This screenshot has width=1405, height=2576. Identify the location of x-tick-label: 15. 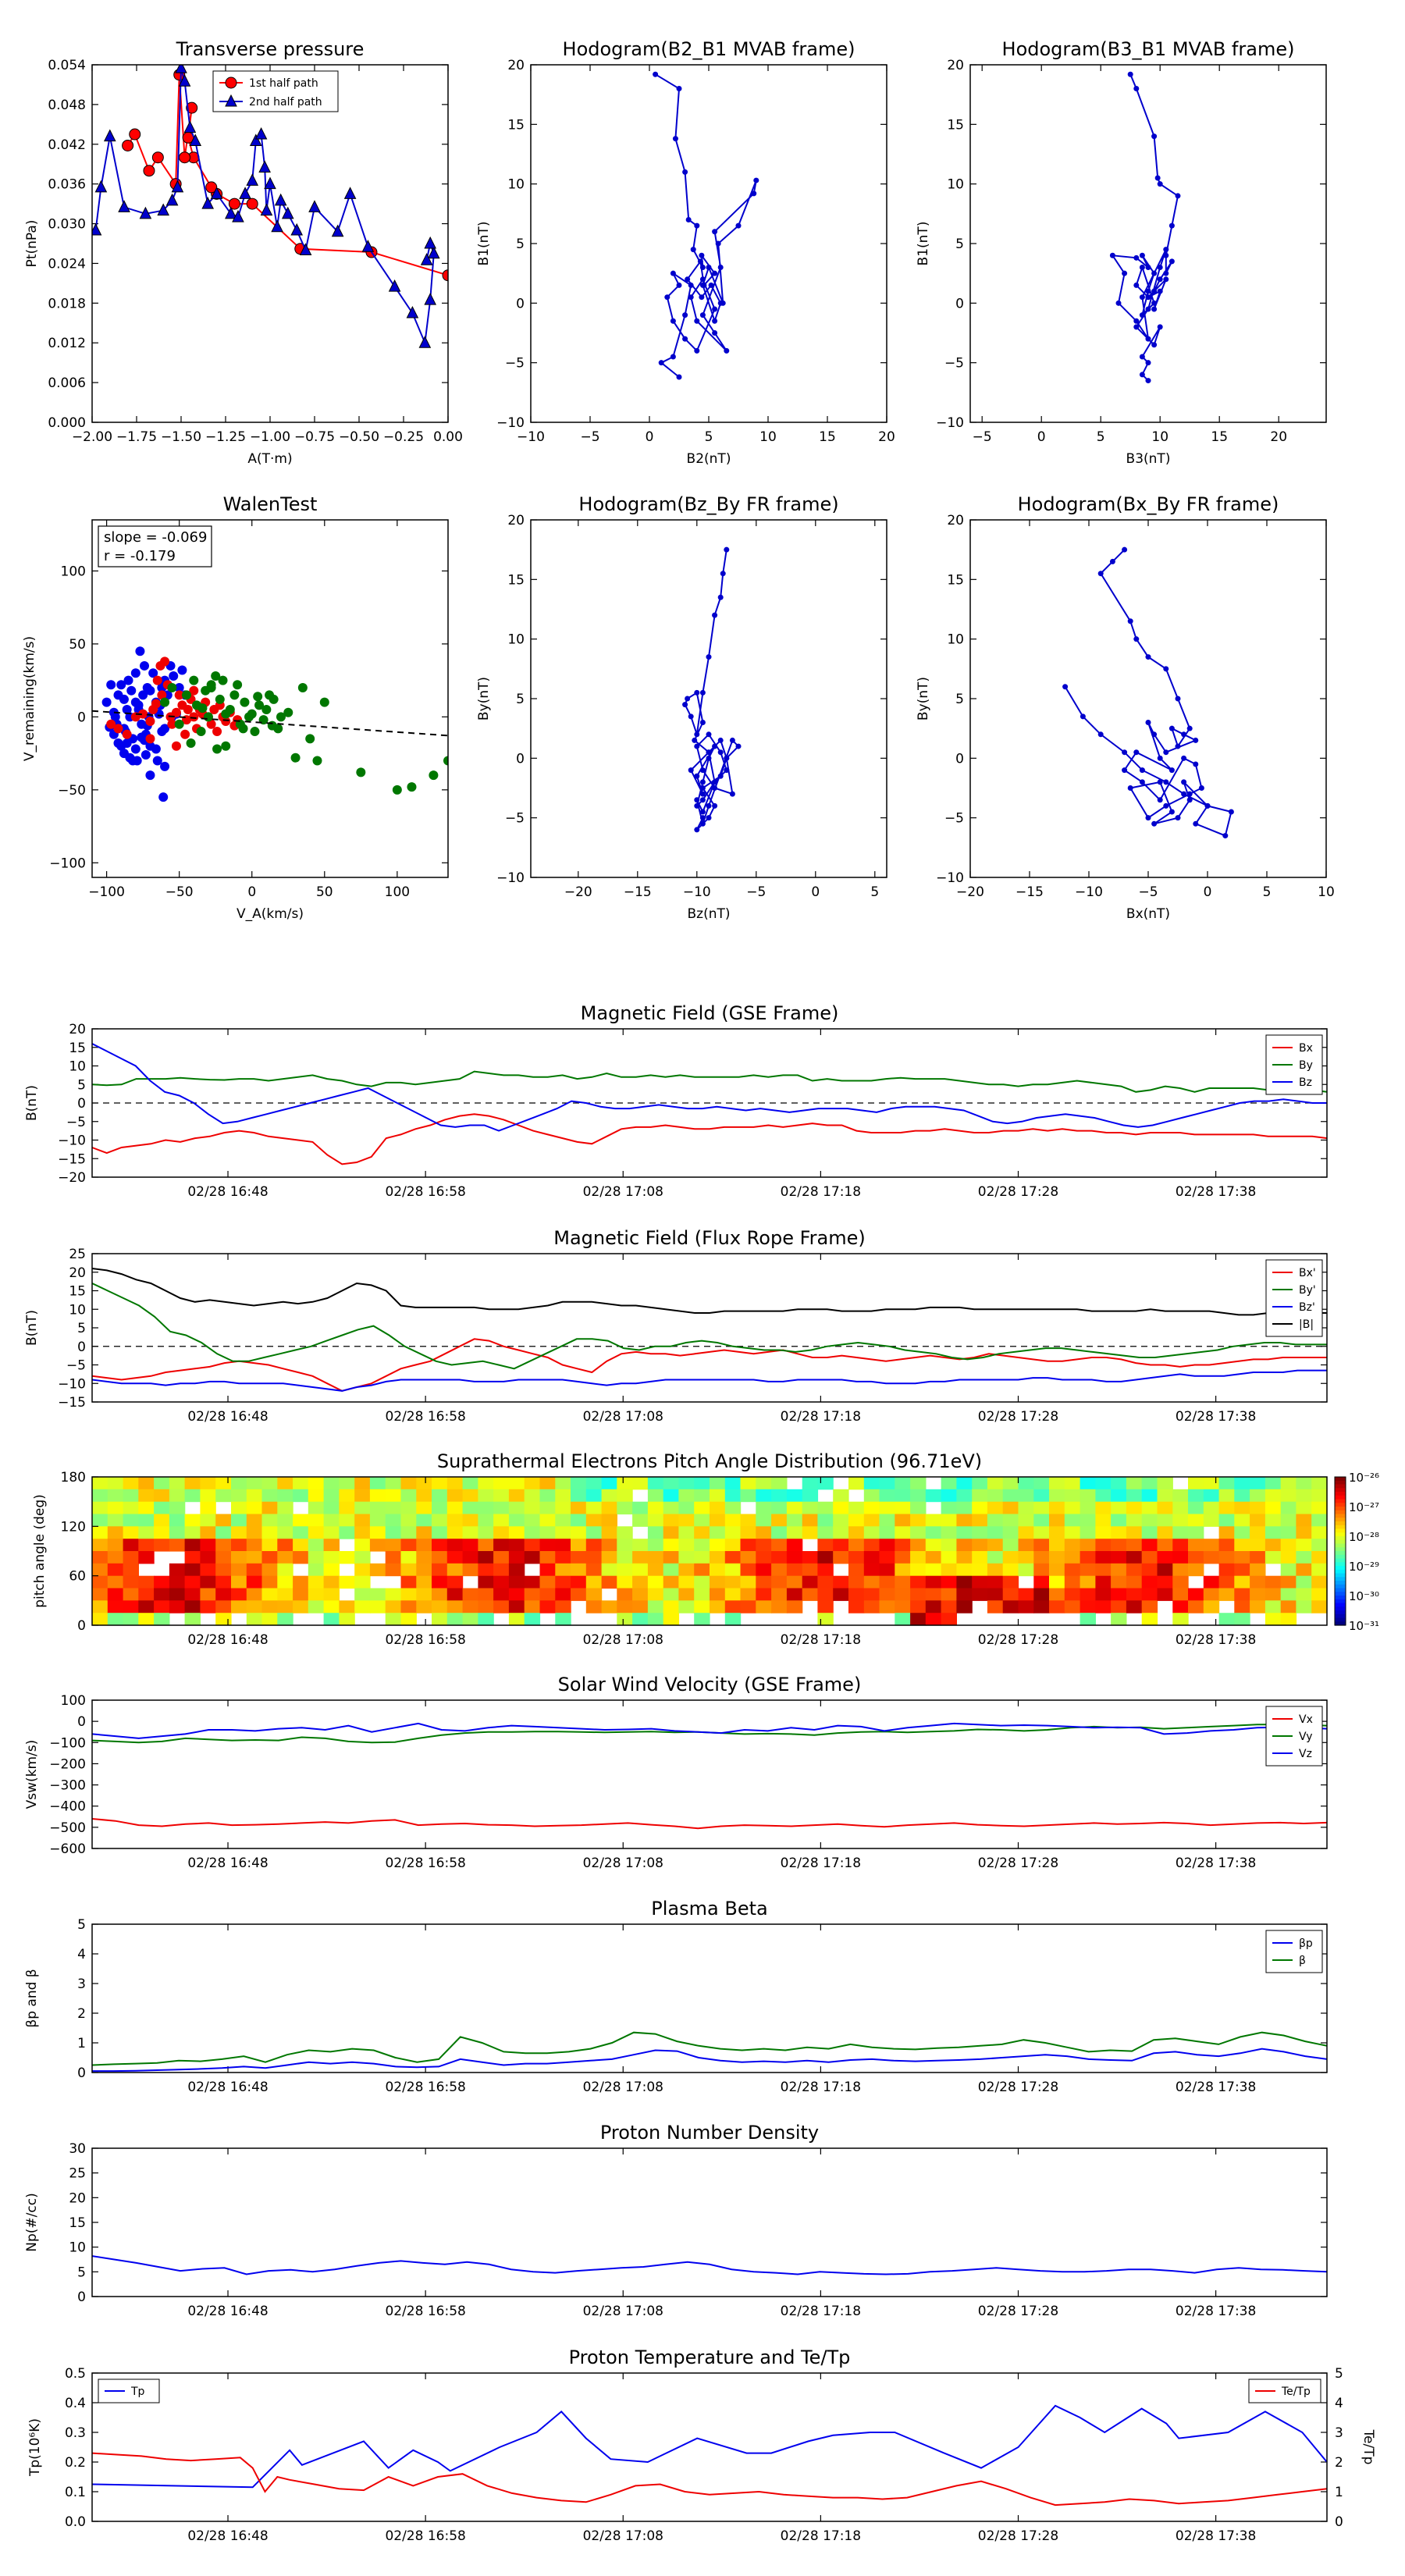
(1220, 437).